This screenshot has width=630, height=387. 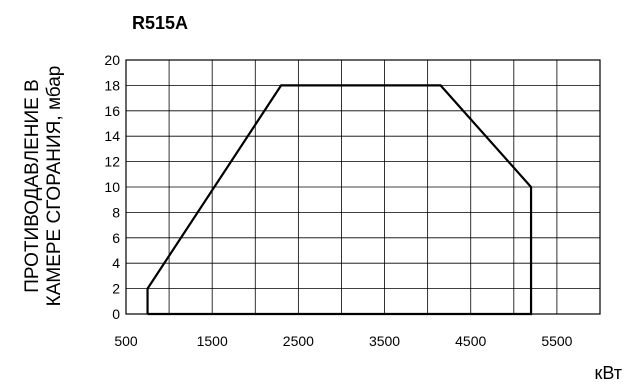 I want to click on x-tick-label: 4500, so click(x=470, y=341).